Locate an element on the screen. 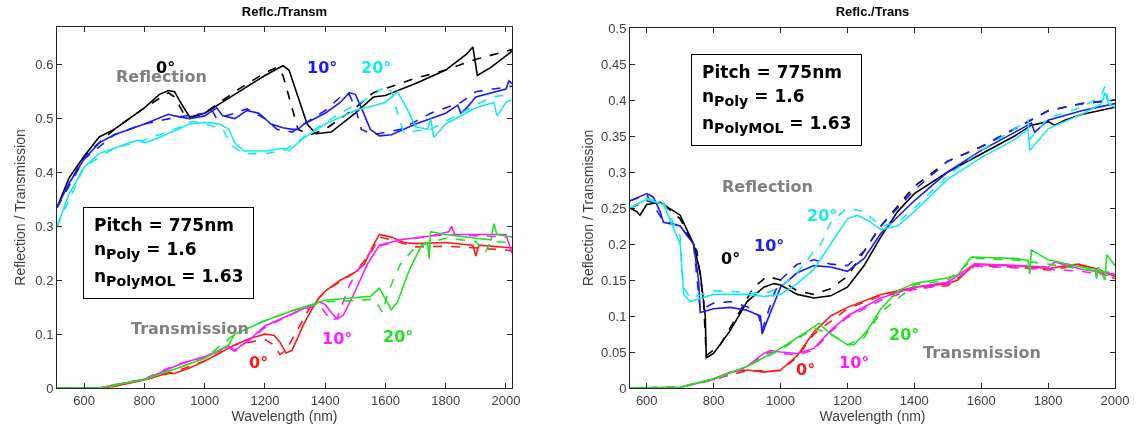 Image resolution: width=1137 pixels, height=434 pixels. chart-title: Reflc./Transm is located at coordinates (284, 11).